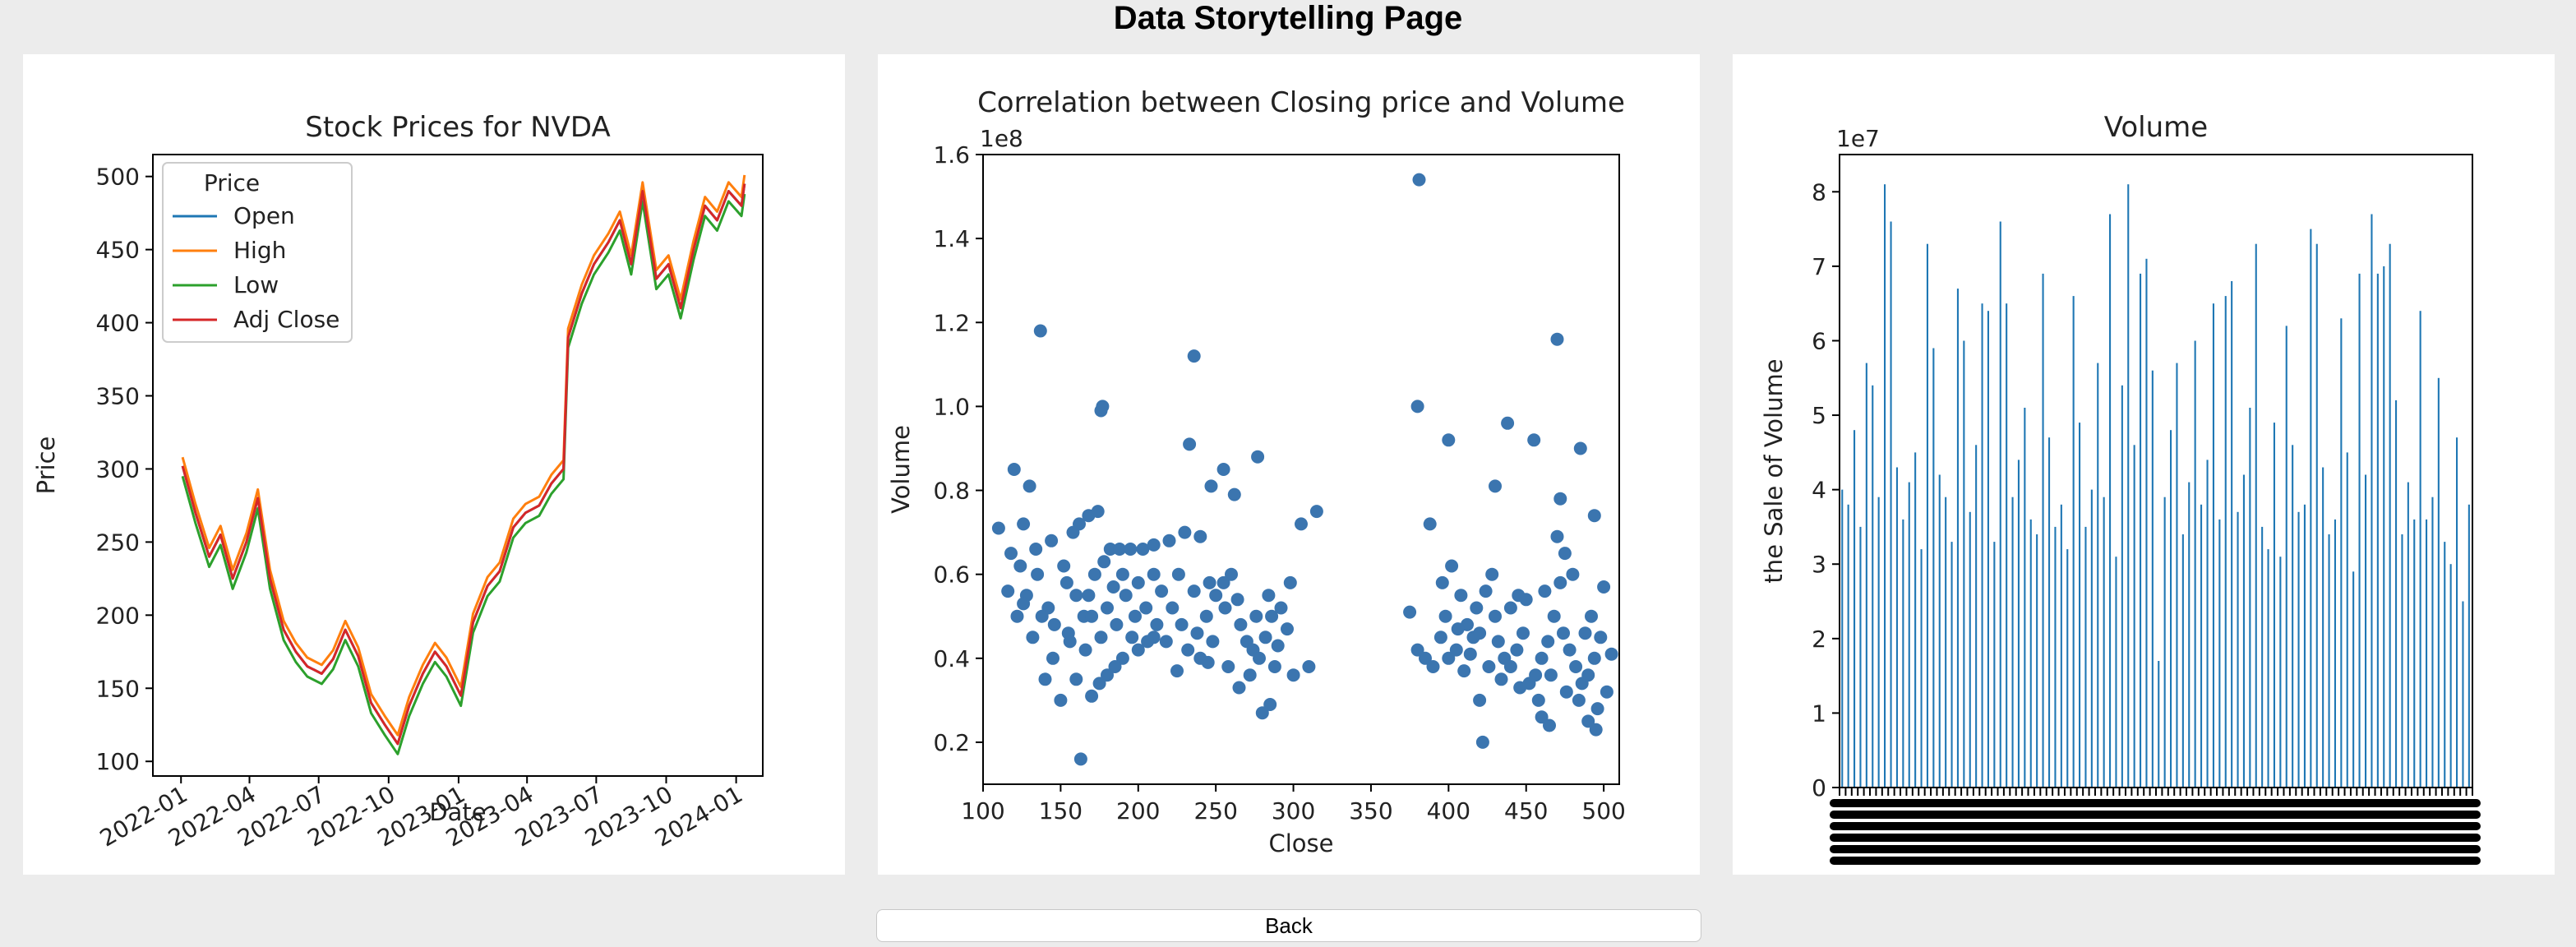  Describe the element at coordinates (118, 396) in the screenshot. I see `y-tick-label: 350` at that location.